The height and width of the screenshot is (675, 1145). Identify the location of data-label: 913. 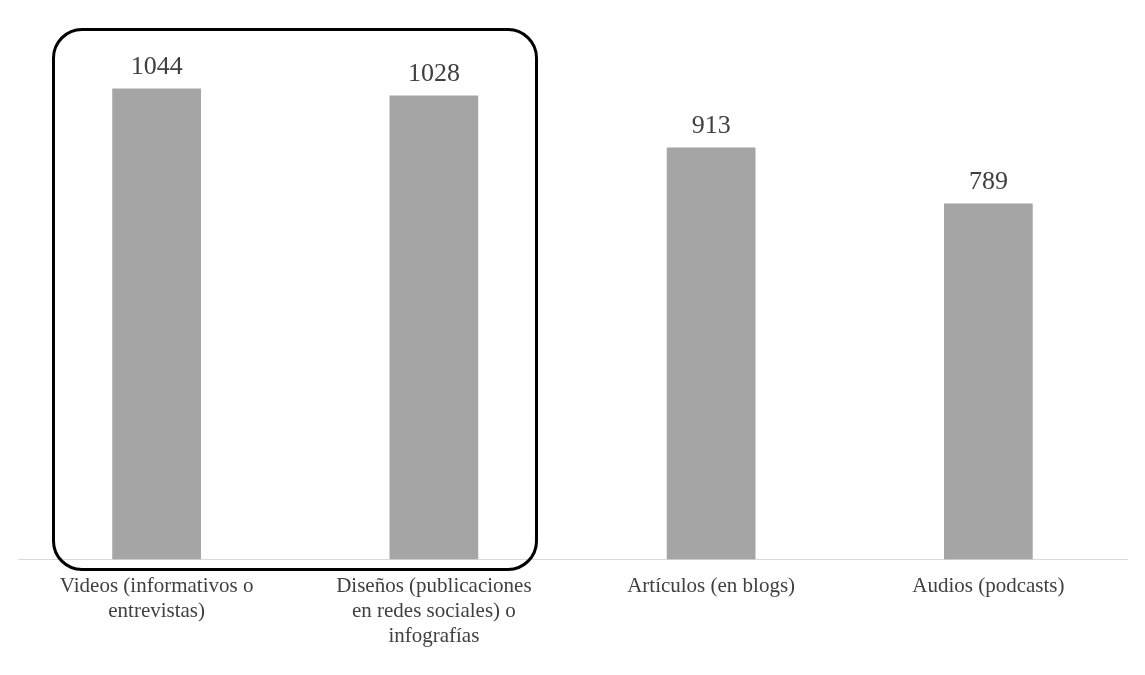
(711, 125).